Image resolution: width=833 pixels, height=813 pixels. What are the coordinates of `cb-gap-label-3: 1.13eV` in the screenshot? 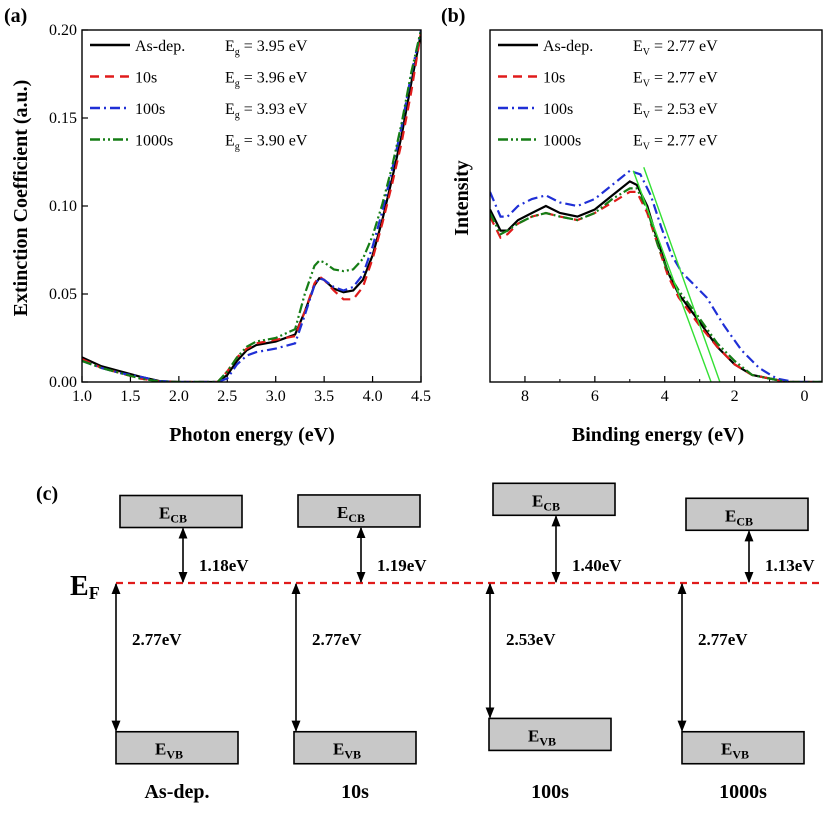 It's located at (790, 565).